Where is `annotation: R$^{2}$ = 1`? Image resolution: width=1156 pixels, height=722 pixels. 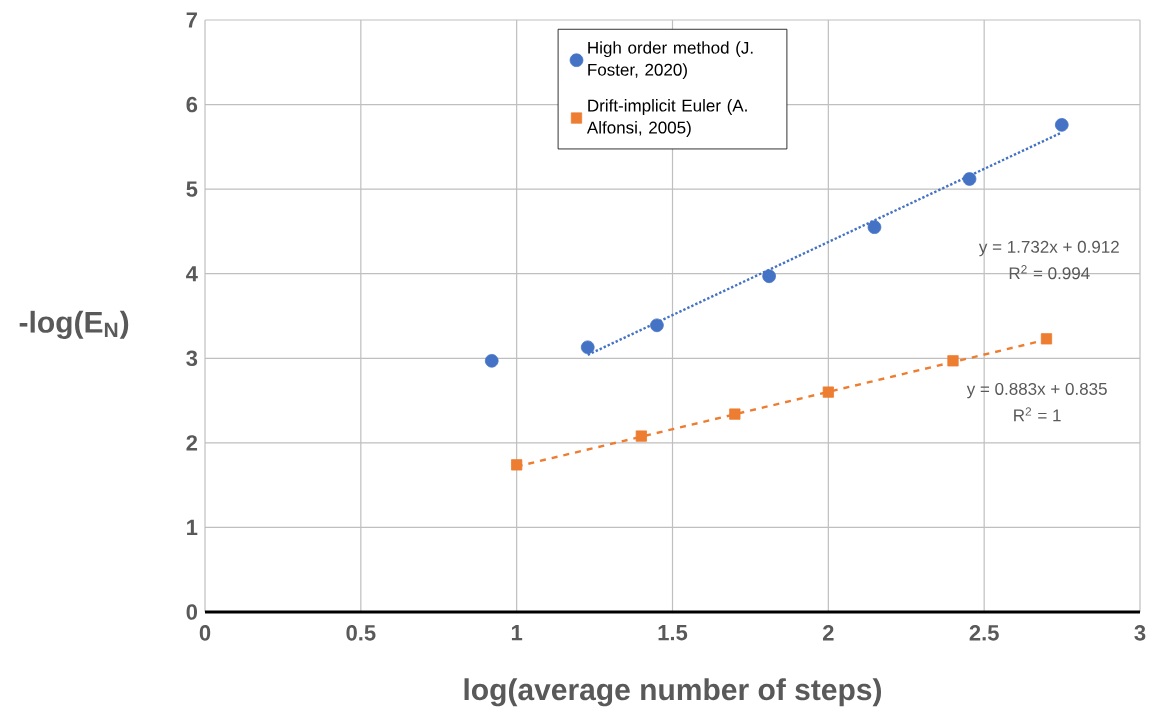
annotation: R$^{2}$ = 1 is located at coordinates (1037, 414).